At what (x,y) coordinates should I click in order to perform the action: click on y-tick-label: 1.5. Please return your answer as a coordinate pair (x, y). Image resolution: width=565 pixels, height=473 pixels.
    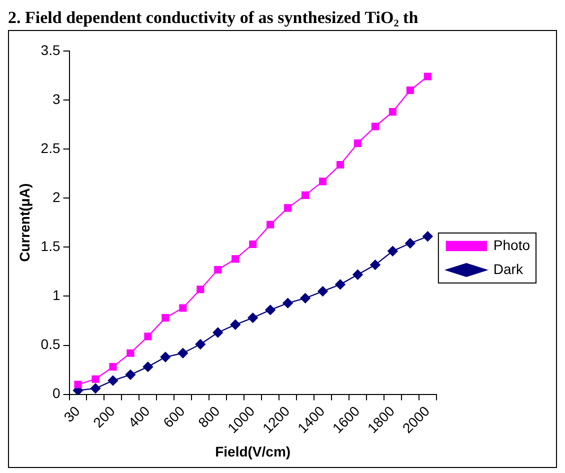
    Looking at the image, I should click on (50, 246).